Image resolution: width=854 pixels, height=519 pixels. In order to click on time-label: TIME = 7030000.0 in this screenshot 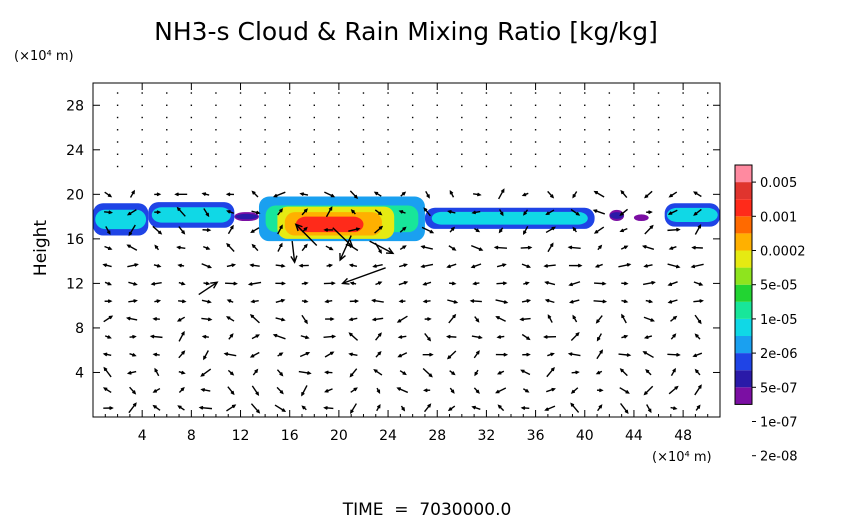, I will do `click(427, 509)`.